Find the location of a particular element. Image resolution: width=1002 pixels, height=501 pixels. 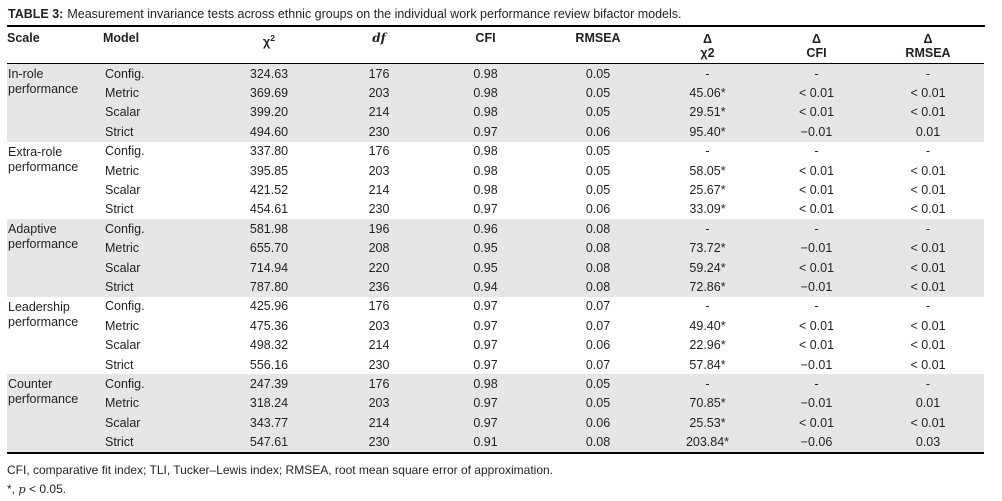

cell-df: 236 is located at coordinates (379, 286).